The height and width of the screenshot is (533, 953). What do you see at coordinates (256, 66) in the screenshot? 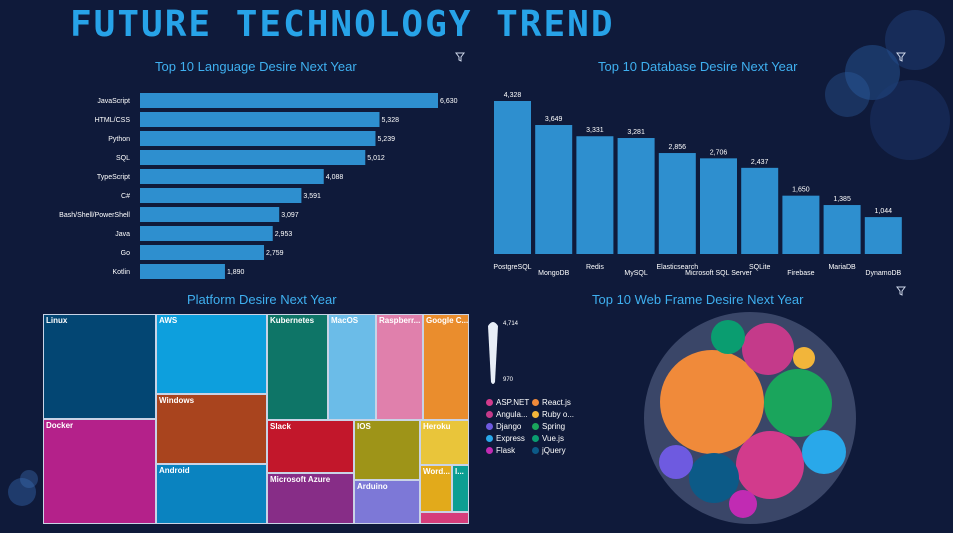
I see `language-chart-title: Top 10 Language Desire Next Year` at bounding box center [256, 66].